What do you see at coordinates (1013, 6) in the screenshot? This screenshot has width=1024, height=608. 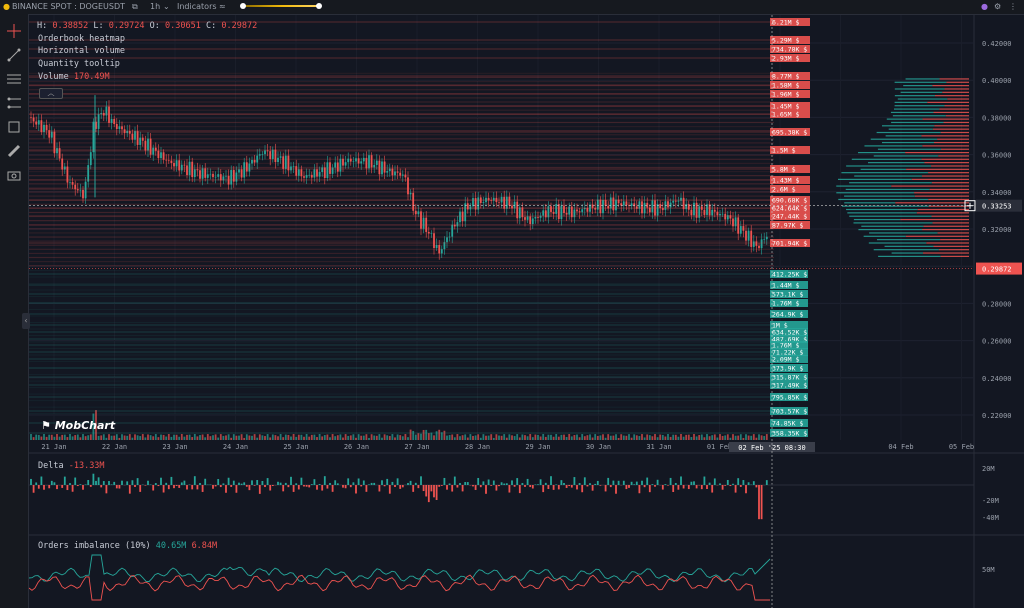 I see `menu-dots-icon: ⋮` at bounding box center [1013, 6].